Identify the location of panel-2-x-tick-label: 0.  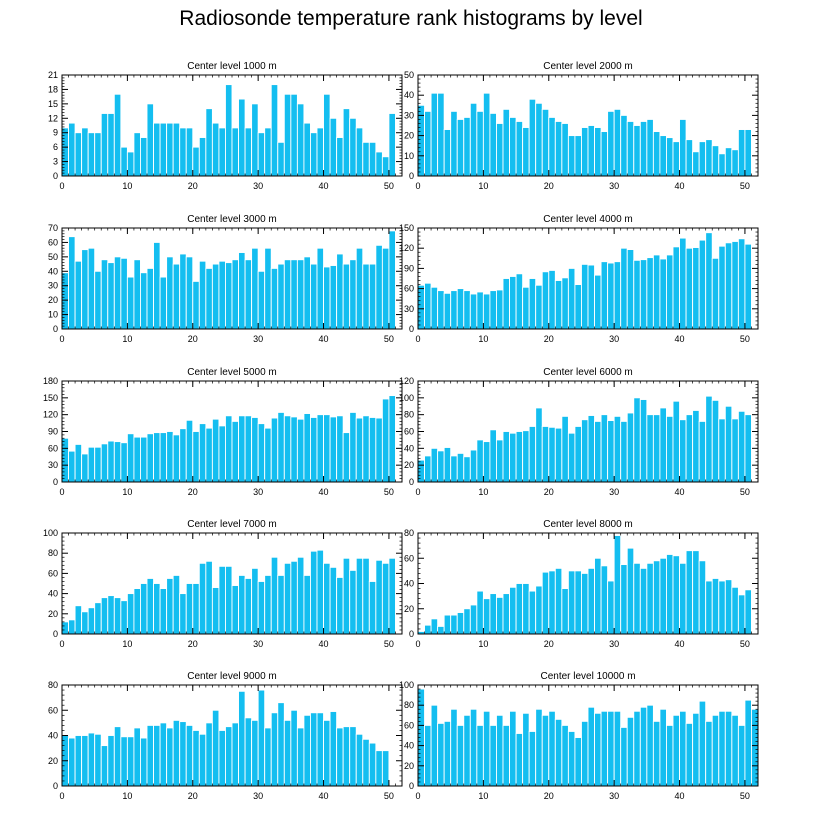
(61, 339).